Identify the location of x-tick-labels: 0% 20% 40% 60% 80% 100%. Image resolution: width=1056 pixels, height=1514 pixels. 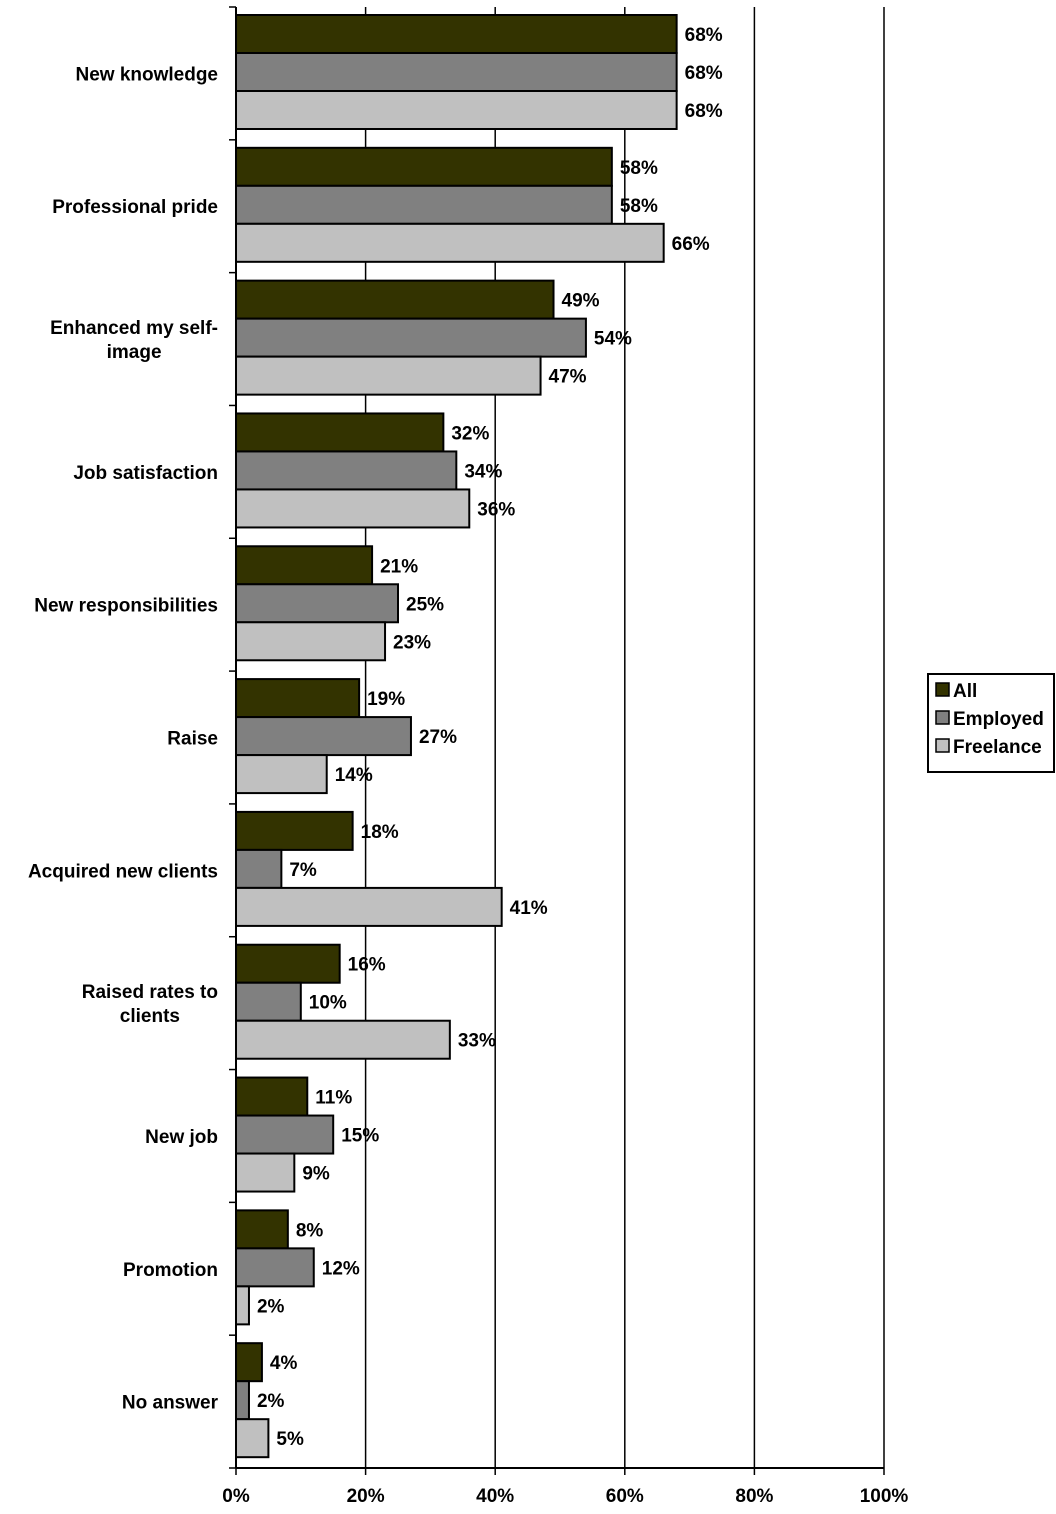
(565, 1496).